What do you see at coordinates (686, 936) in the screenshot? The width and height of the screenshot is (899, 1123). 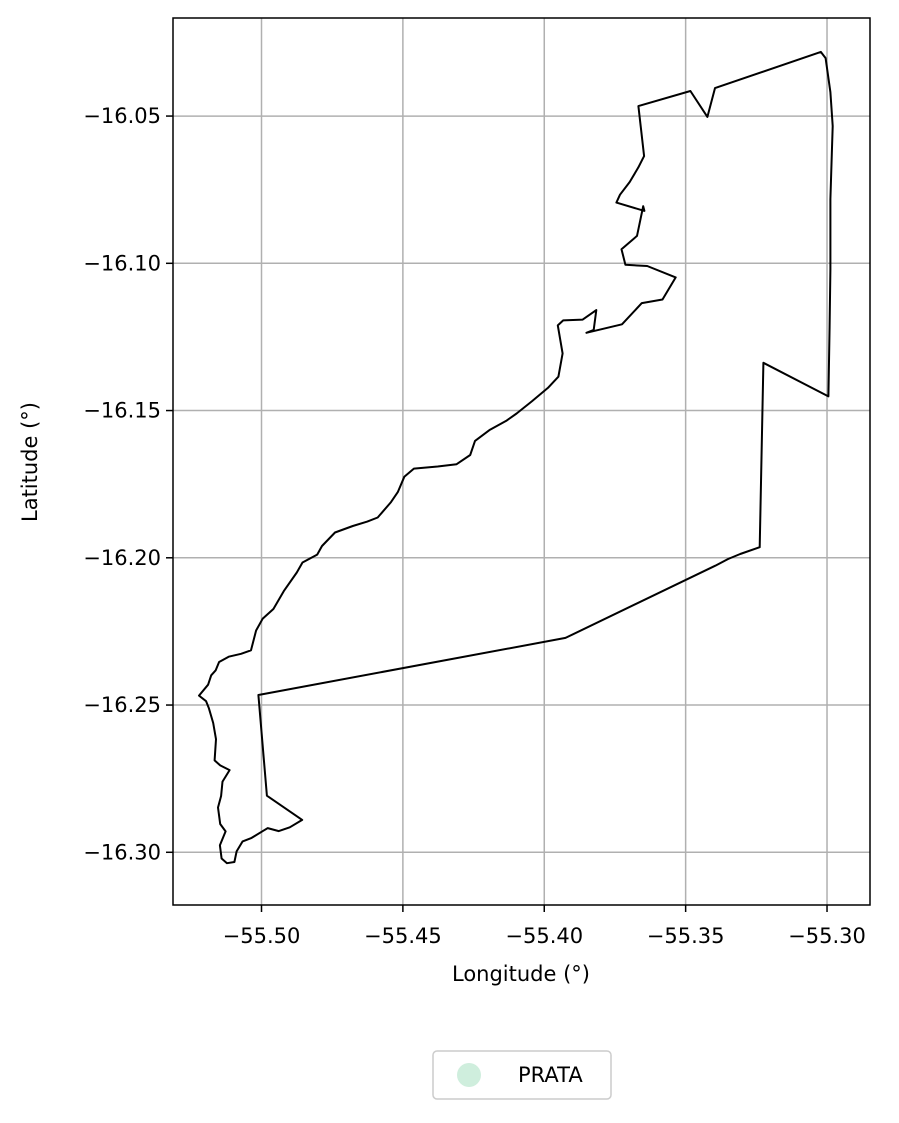 I see `x-tick-label-3: −55.35` at bounding box center [686, 936].